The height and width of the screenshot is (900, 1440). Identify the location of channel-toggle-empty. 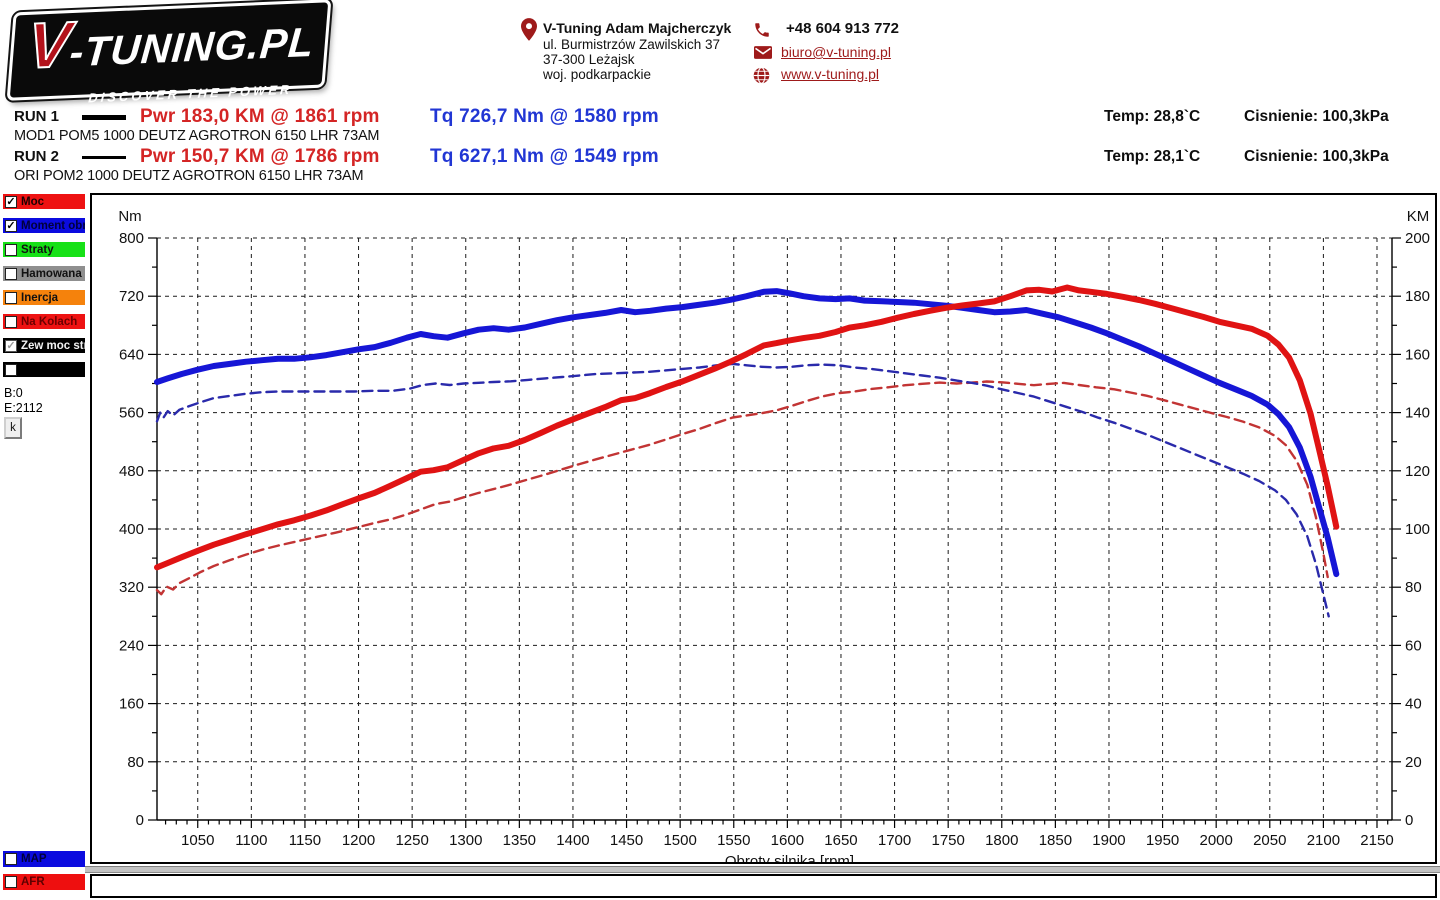
(44, 369).